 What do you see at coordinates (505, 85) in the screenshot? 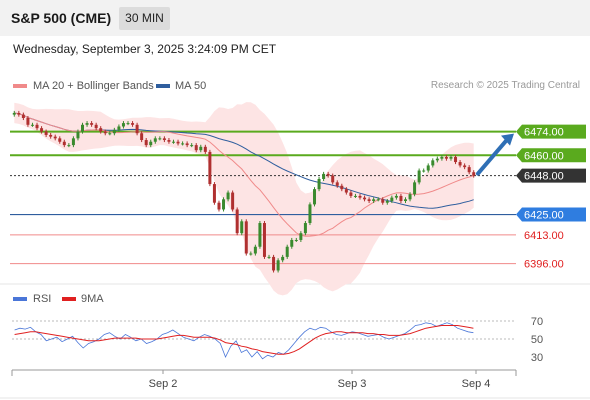
I see `chart-credit: Research © 2025 Trading Central` at bounding box center [505, 85].